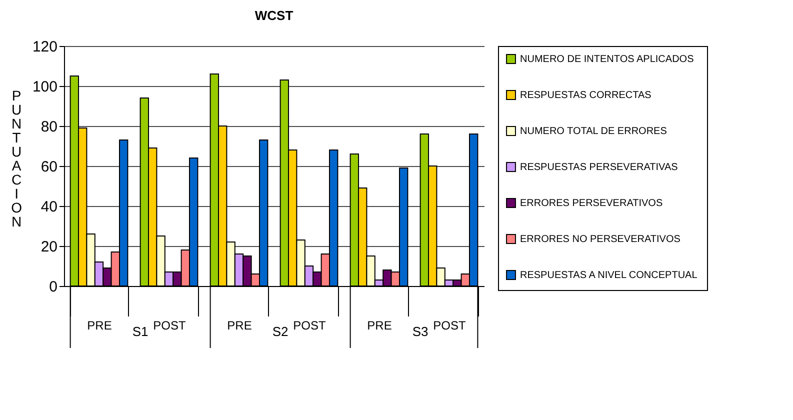 The width and height of the screenshot is (793, 420). I want to click on legend-label: NUMERO DE INTENTOS APLICADOS, so click(607, 59).